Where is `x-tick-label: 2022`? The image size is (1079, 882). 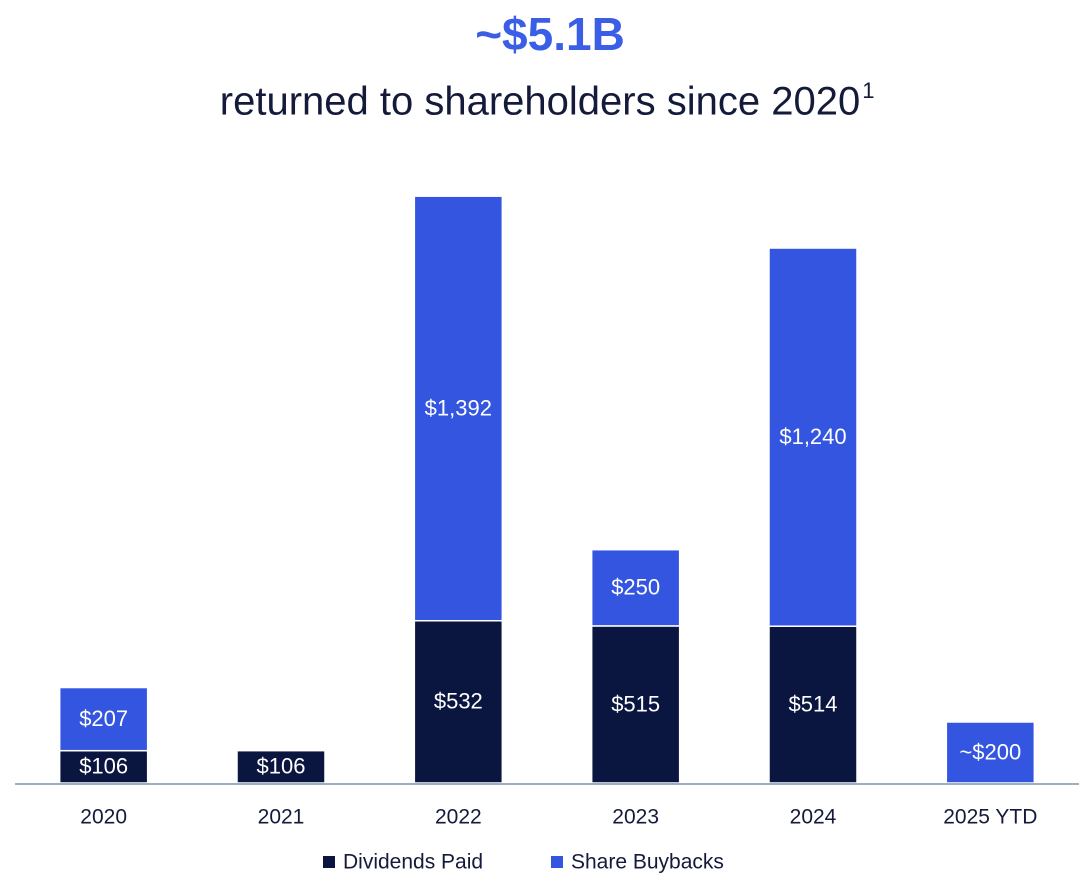
x-tick-label: 2022 is located at coordinates (458, 817).